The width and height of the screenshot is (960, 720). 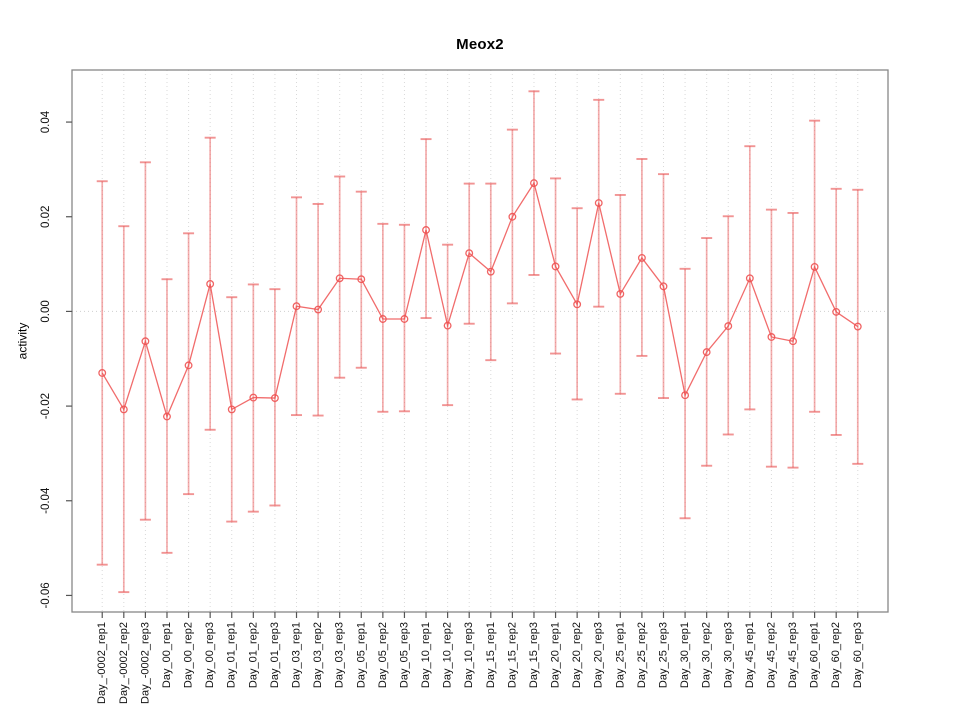 What do you see at coordinates (858, 655) in the screenshot?
I see `x-tick-label: Day_60_rep3` at bounding box center [858, 655].